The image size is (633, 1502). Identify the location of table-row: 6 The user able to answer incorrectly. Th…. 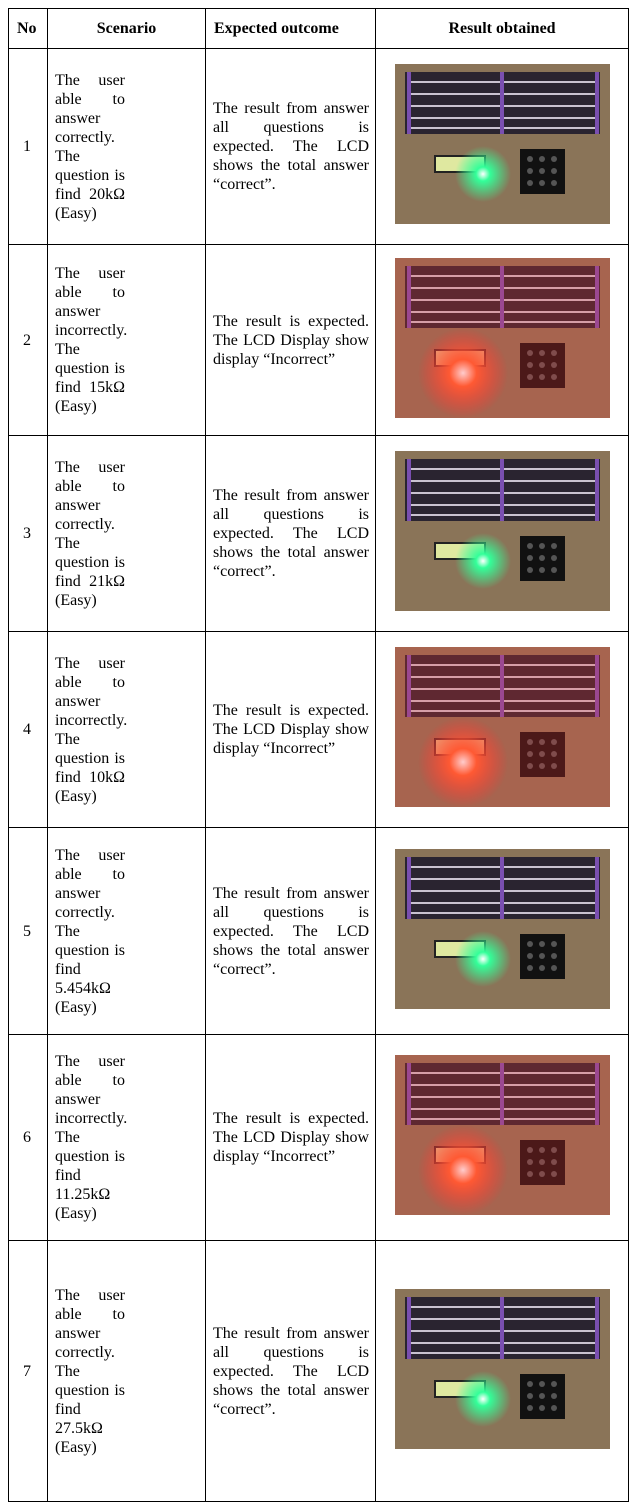
(318, 1137).